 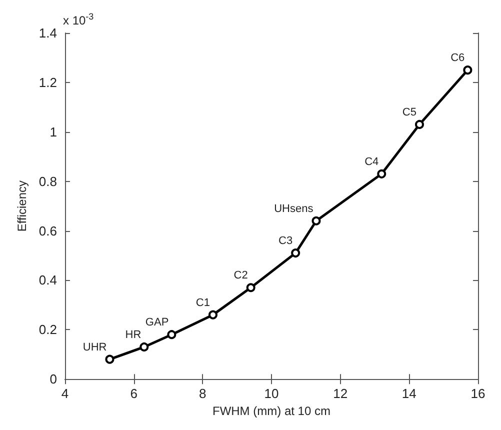 What do you see at coordinates (202, 394) in the screenshot?
I see `x-tick-label: 8` at bounding box center [202, 394].